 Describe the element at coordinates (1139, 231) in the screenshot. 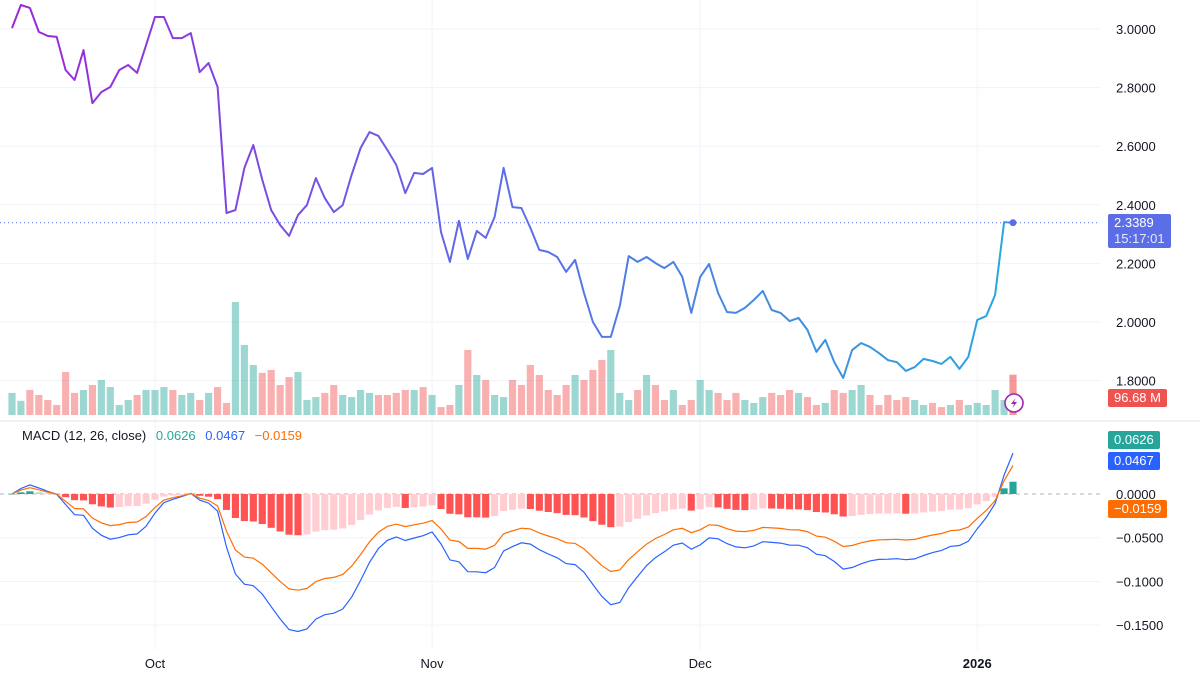

I see `last-price-tag: 2.3389 15:17:01` at that location.